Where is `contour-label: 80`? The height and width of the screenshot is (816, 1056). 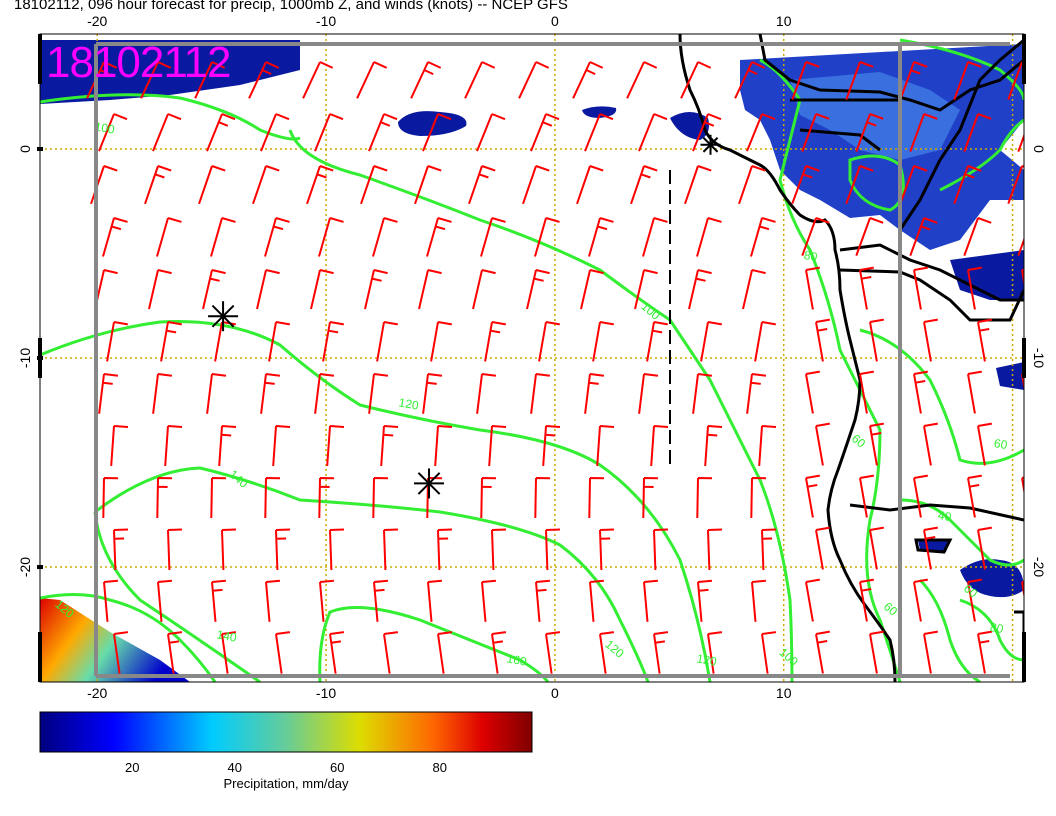
contour-label: 80 is located at coordinates (997, 628).